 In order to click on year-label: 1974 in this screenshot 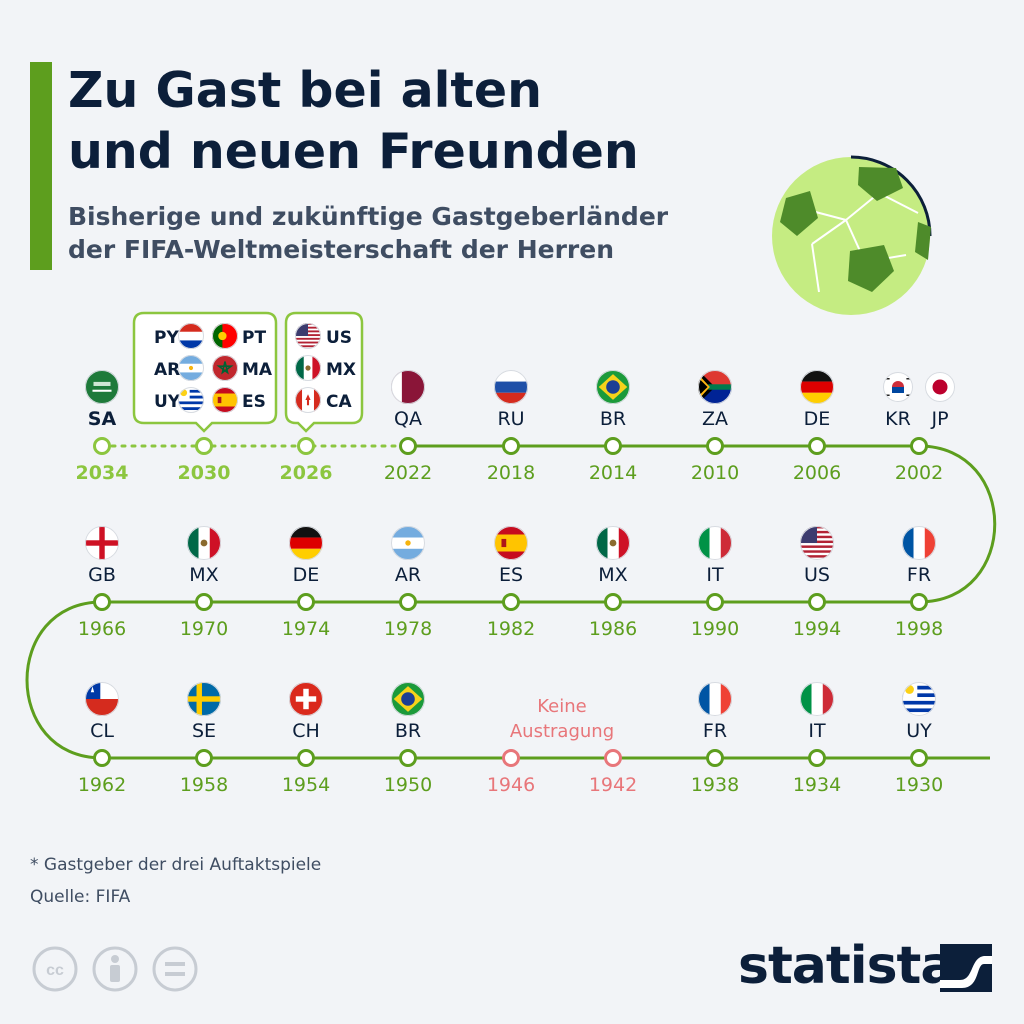, I will do `click(306, 629)`.